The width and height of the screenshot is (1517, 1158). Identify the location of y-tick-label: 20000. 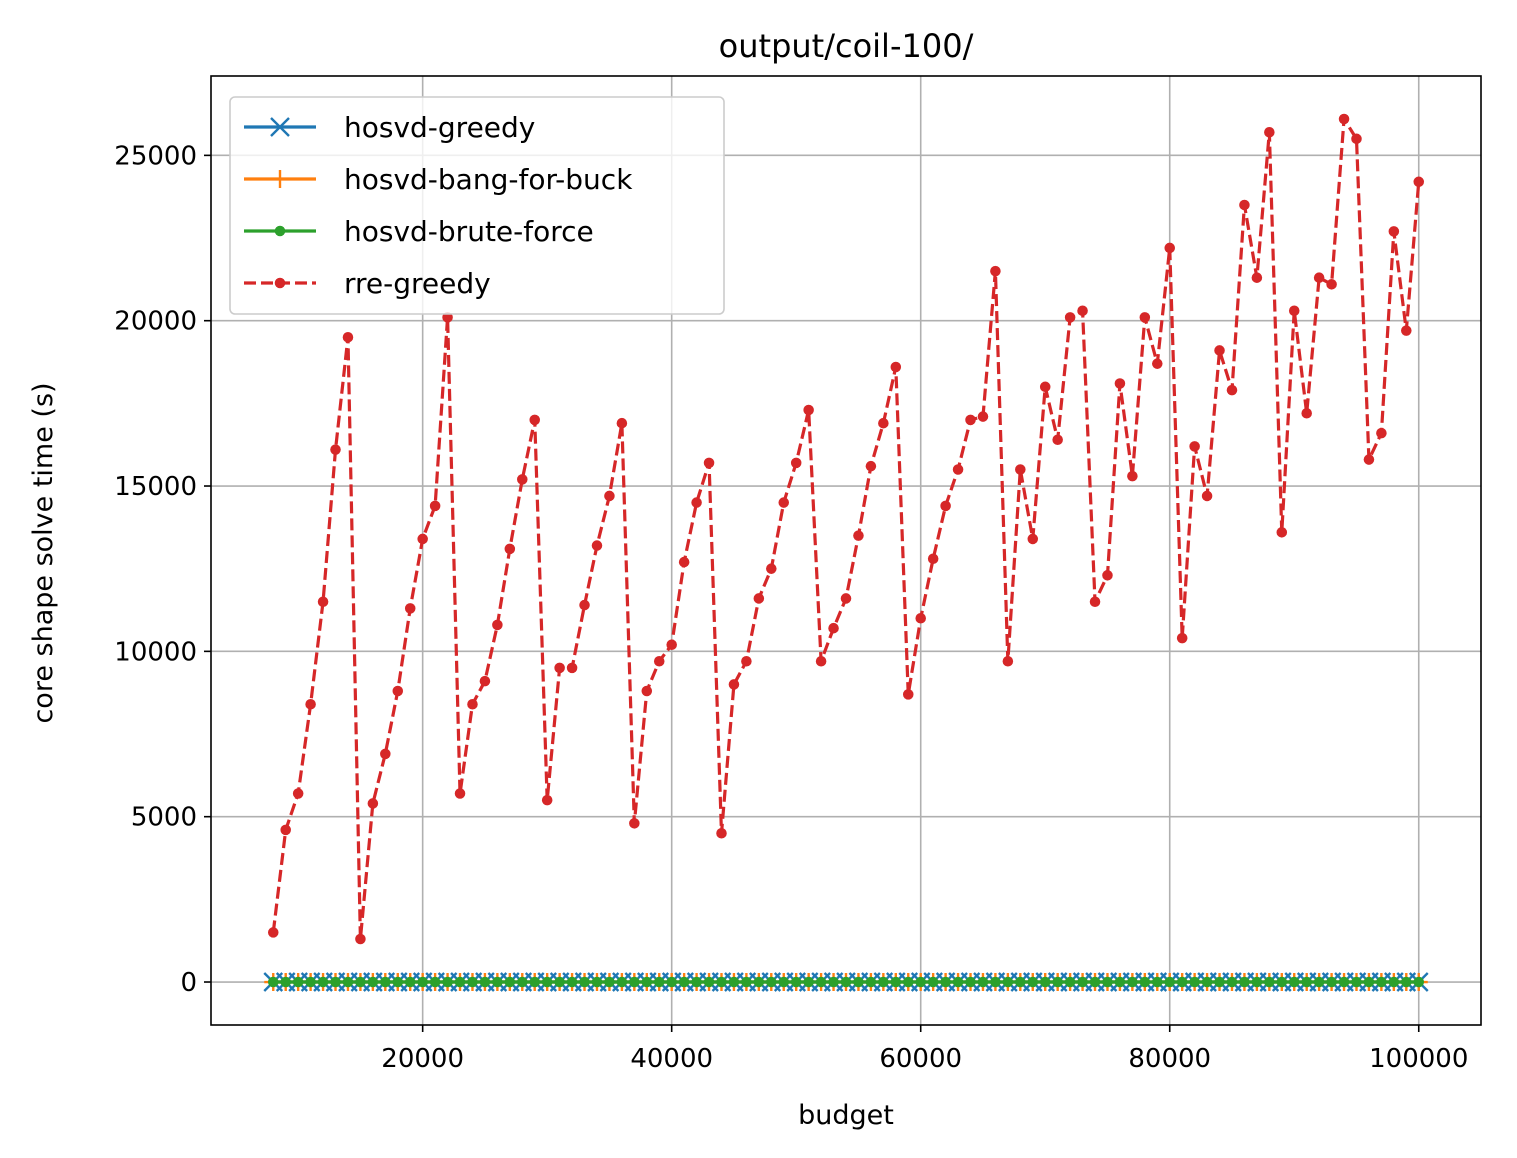
(155, 322).